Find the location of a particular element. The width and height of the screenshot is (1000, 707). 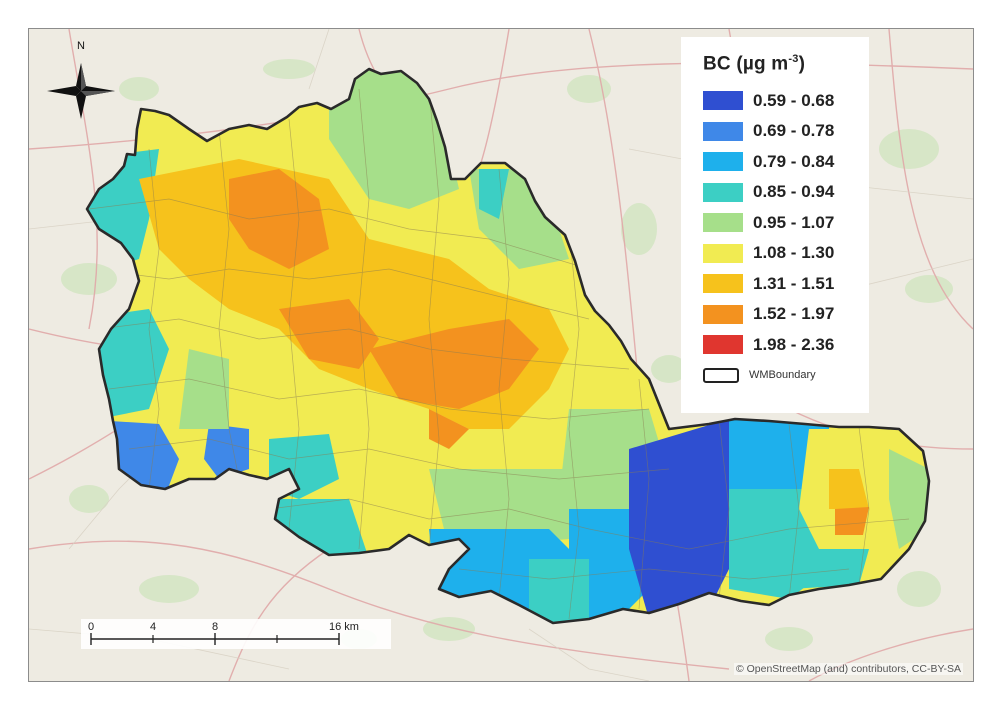

legend-row: 1.31 - 1.51 is located at coordinates (786, 283).